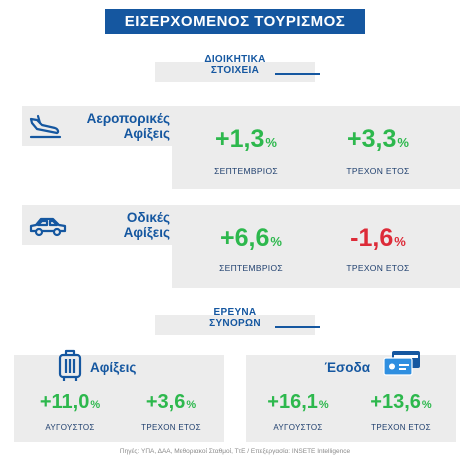 The image size is (470, 470). What do you see at coordinates (246, 171) in the screenshot?
I see `air-september-caption: ΣΕΠΤΕΜΒΡΙΟΣ` at bounding box center [246, 171].